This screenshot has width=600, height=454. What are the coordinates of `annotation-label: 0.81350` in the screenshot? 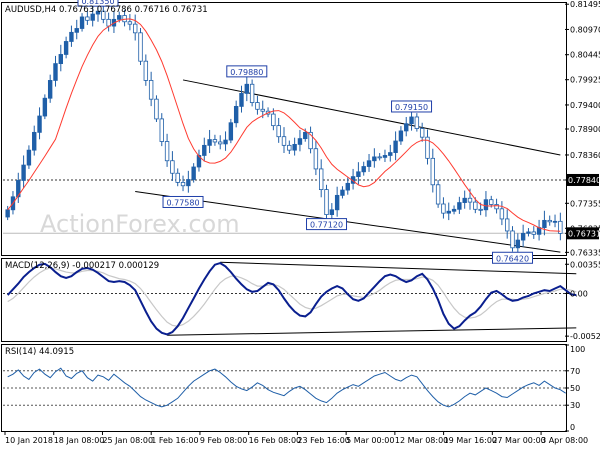 It's located at (97, 3).